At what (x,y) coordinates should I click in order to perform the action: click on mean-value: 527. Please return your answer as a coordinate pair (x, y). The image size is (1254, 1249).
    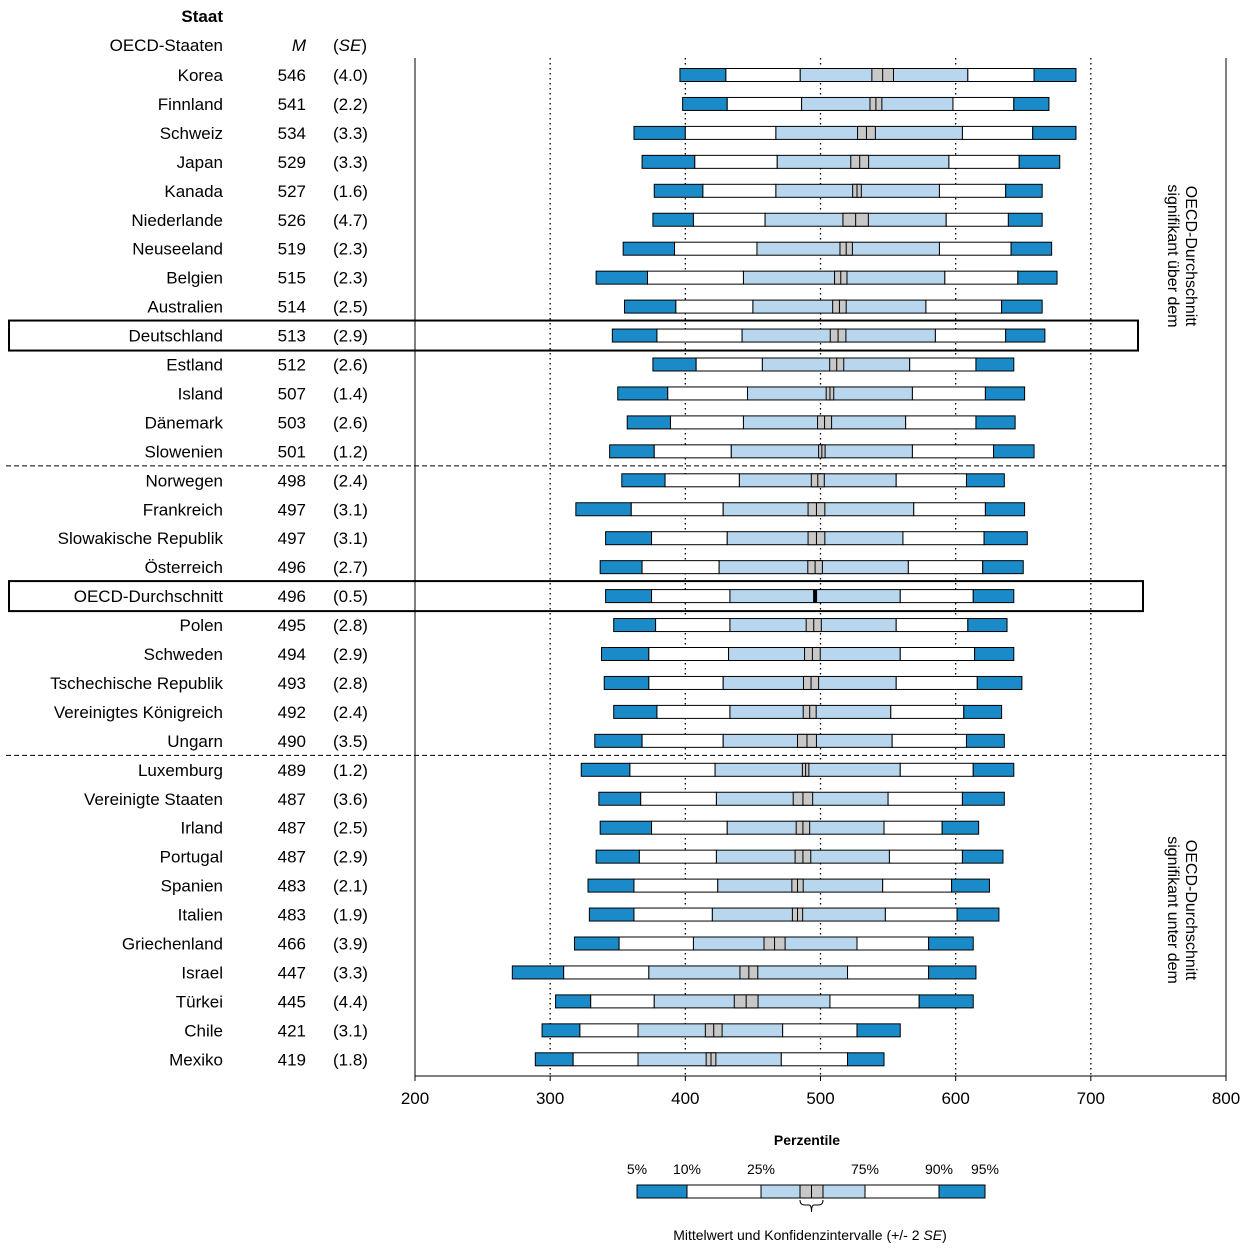
    Looking at the image, I should click on (292, 191).